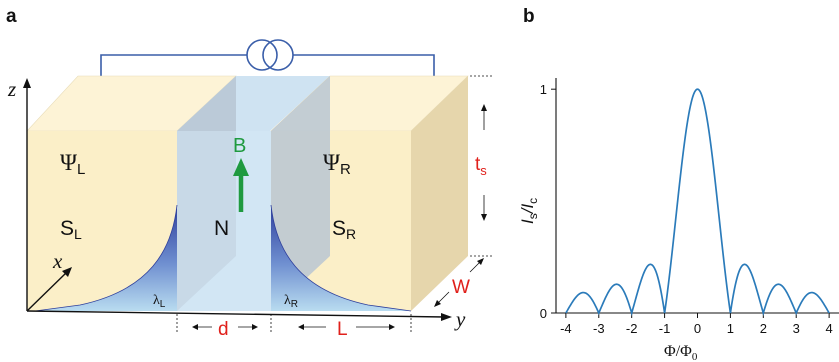 Image resolution: width=839 pixels, height=362 pixels. What do you see at coordinates (529, 211) in the screenshot?
I see `chart-y-axis-label: Is/Ic` at bounding box center [529, 211].